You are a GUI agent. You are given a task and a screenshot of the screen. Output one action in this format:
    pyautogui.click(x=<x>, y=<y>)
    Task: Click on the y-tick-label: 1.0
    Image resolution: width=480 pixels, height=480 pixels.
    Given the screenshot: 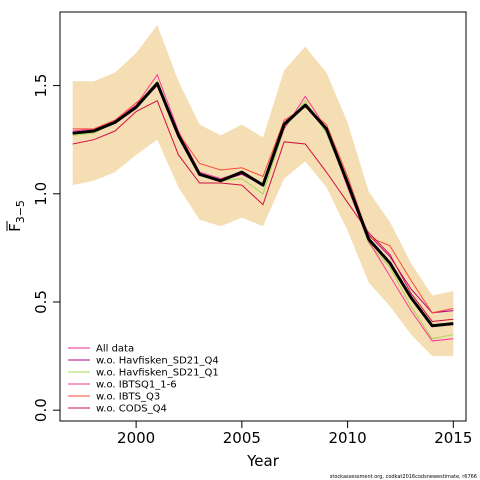 What is the action you would take?
    pyautogui.click(x=41, y=194)
    